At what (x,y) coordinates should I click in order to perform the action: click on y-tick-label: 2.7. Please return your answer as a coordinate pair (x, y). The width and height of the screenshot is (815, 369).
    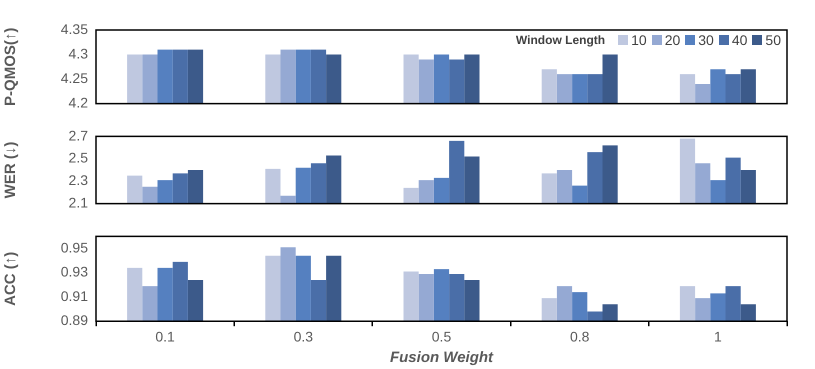
    Looking at the image, I should click on (78, 135).